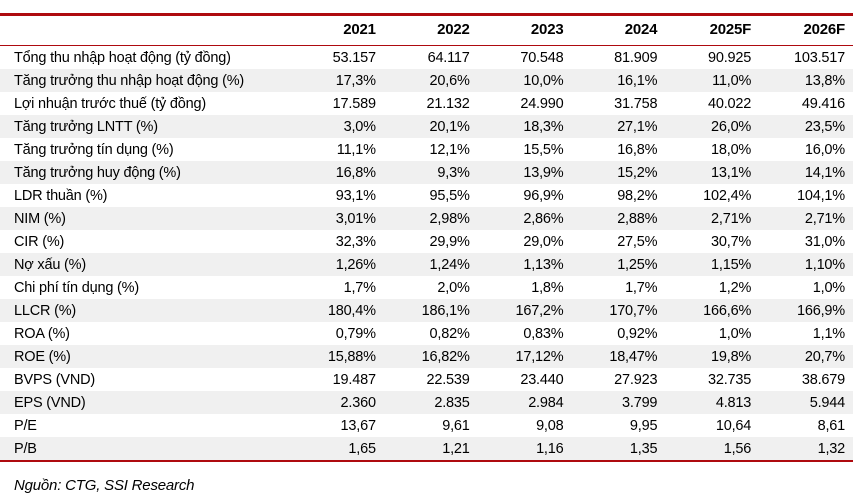  I want to click on source-note: Nguồn: CTG, SSI Research, so click(104, 485).